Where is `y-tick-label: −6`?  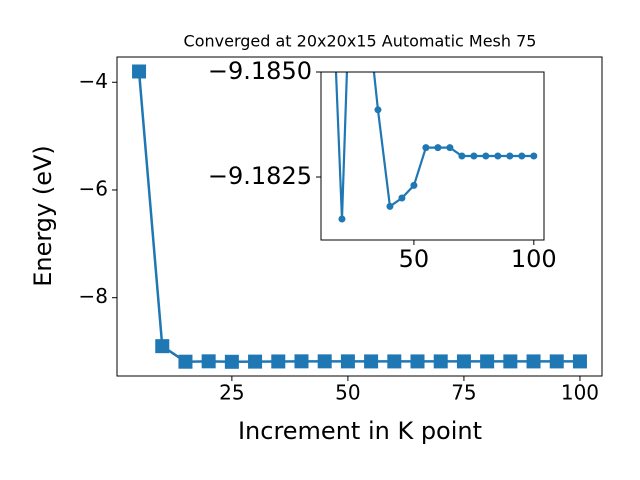 y-tick-label: −6 is located at coordinates (93, 188).